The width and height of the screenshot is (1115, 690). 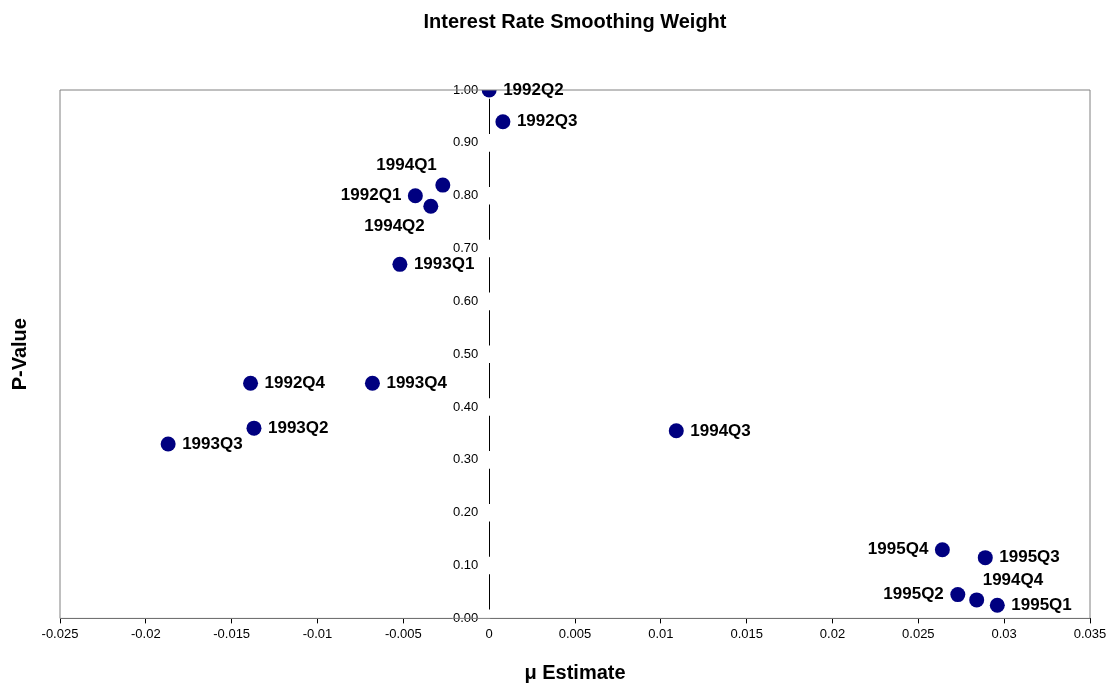 What do you see at coordinates (317, 633) in the screenshot?
I see `x-tick-label: -0.01` at bounding box center [317, 633].